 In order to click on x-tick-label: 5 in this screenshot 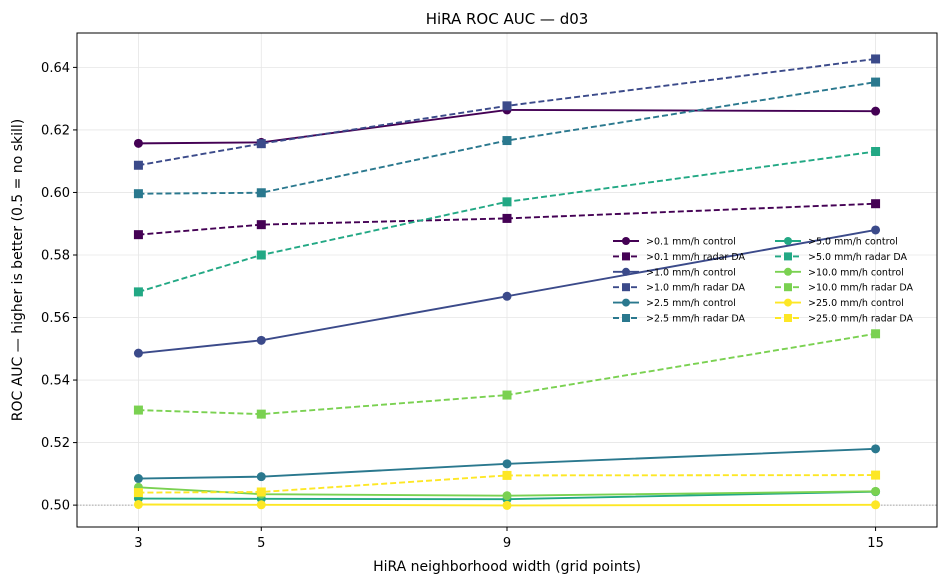, I will do `click(261, 543)`.